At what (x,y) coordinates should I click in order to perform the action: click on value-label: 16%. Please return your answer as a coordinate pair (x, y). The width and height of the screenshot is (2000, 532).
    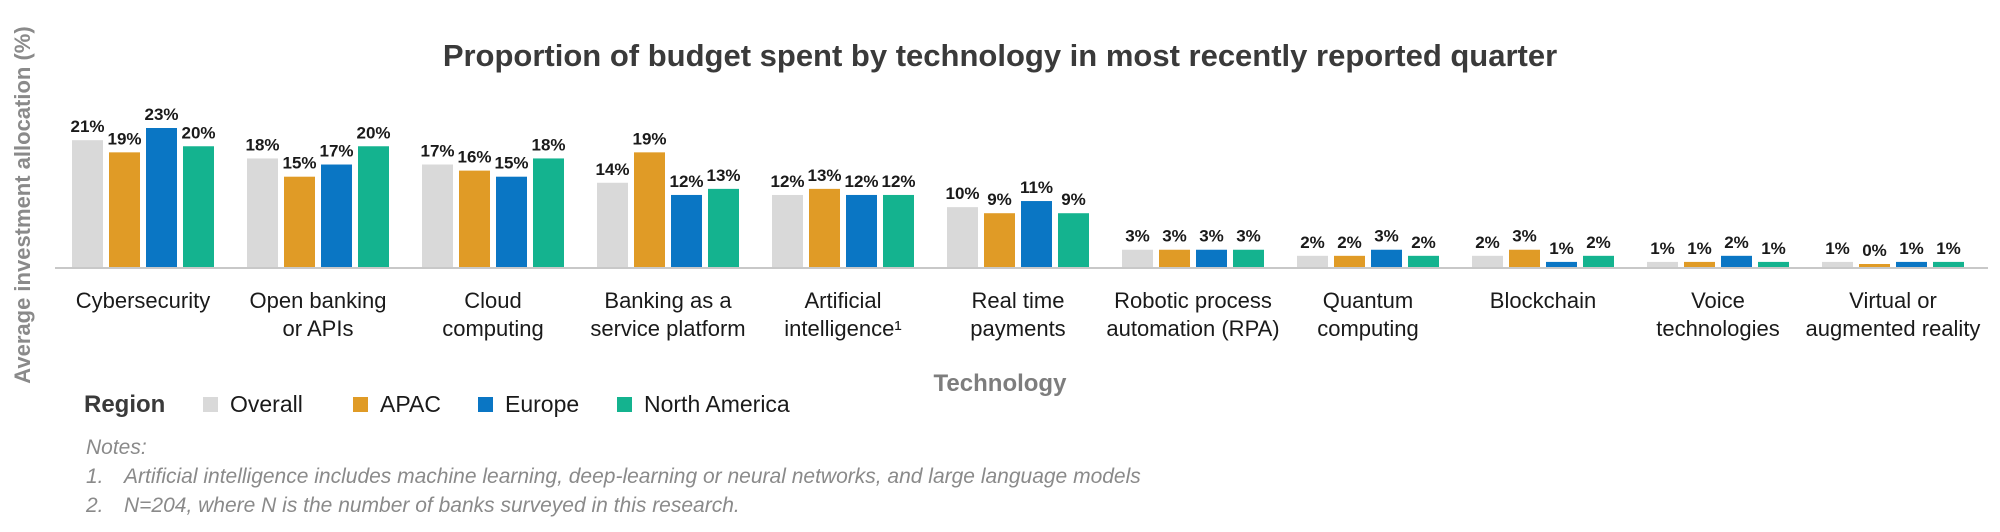
    Looking at the image, I should click on (474, 157).